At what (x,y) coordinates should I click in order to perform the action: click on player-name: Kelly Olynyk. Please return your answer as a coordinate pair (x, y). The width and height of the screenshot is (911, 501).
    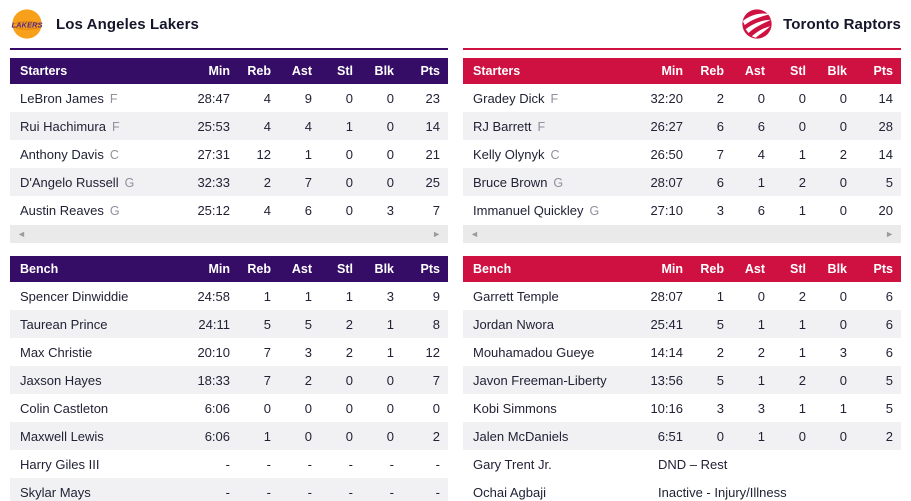
    Looking at the image, I should click on (509, 154).